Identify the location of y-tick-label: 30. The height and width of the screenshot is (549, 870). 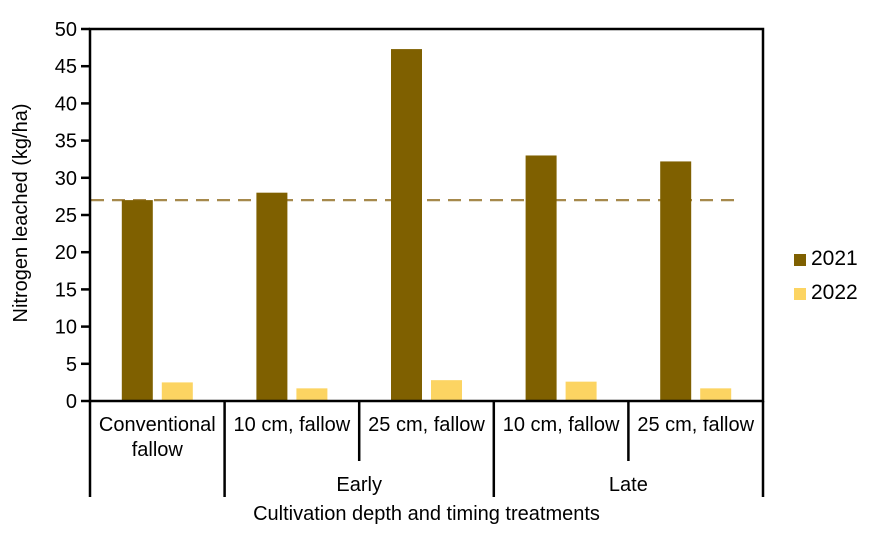
(66, 179).